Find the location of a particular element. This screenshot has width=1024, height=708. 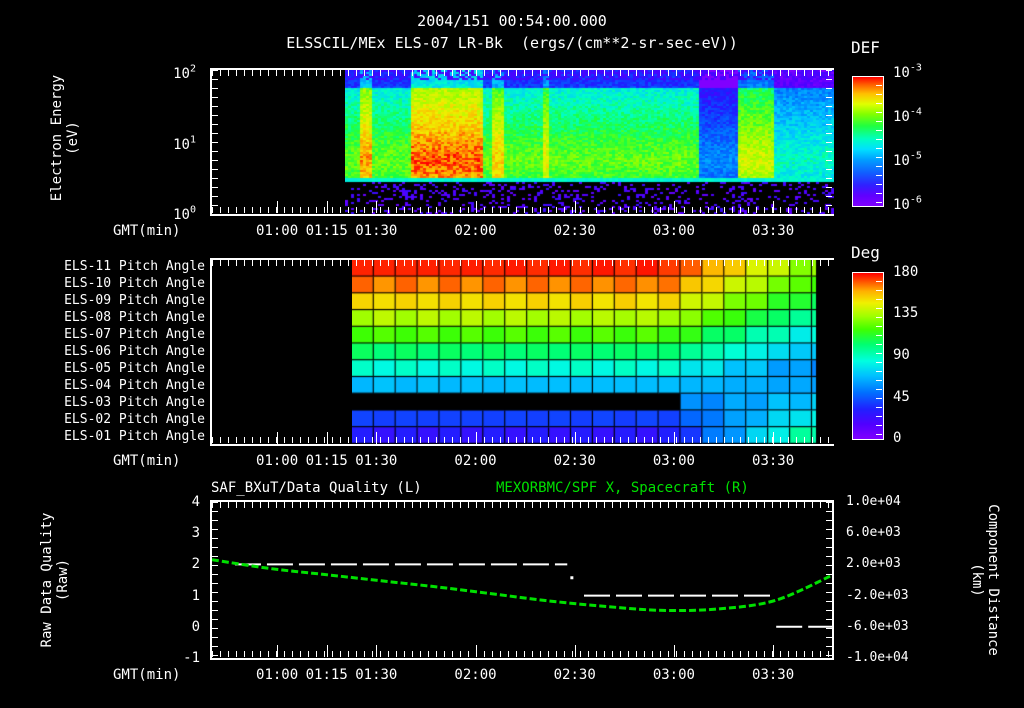

panel3-y2tick: -2.0e+03 is located at coordinates (877, 595).